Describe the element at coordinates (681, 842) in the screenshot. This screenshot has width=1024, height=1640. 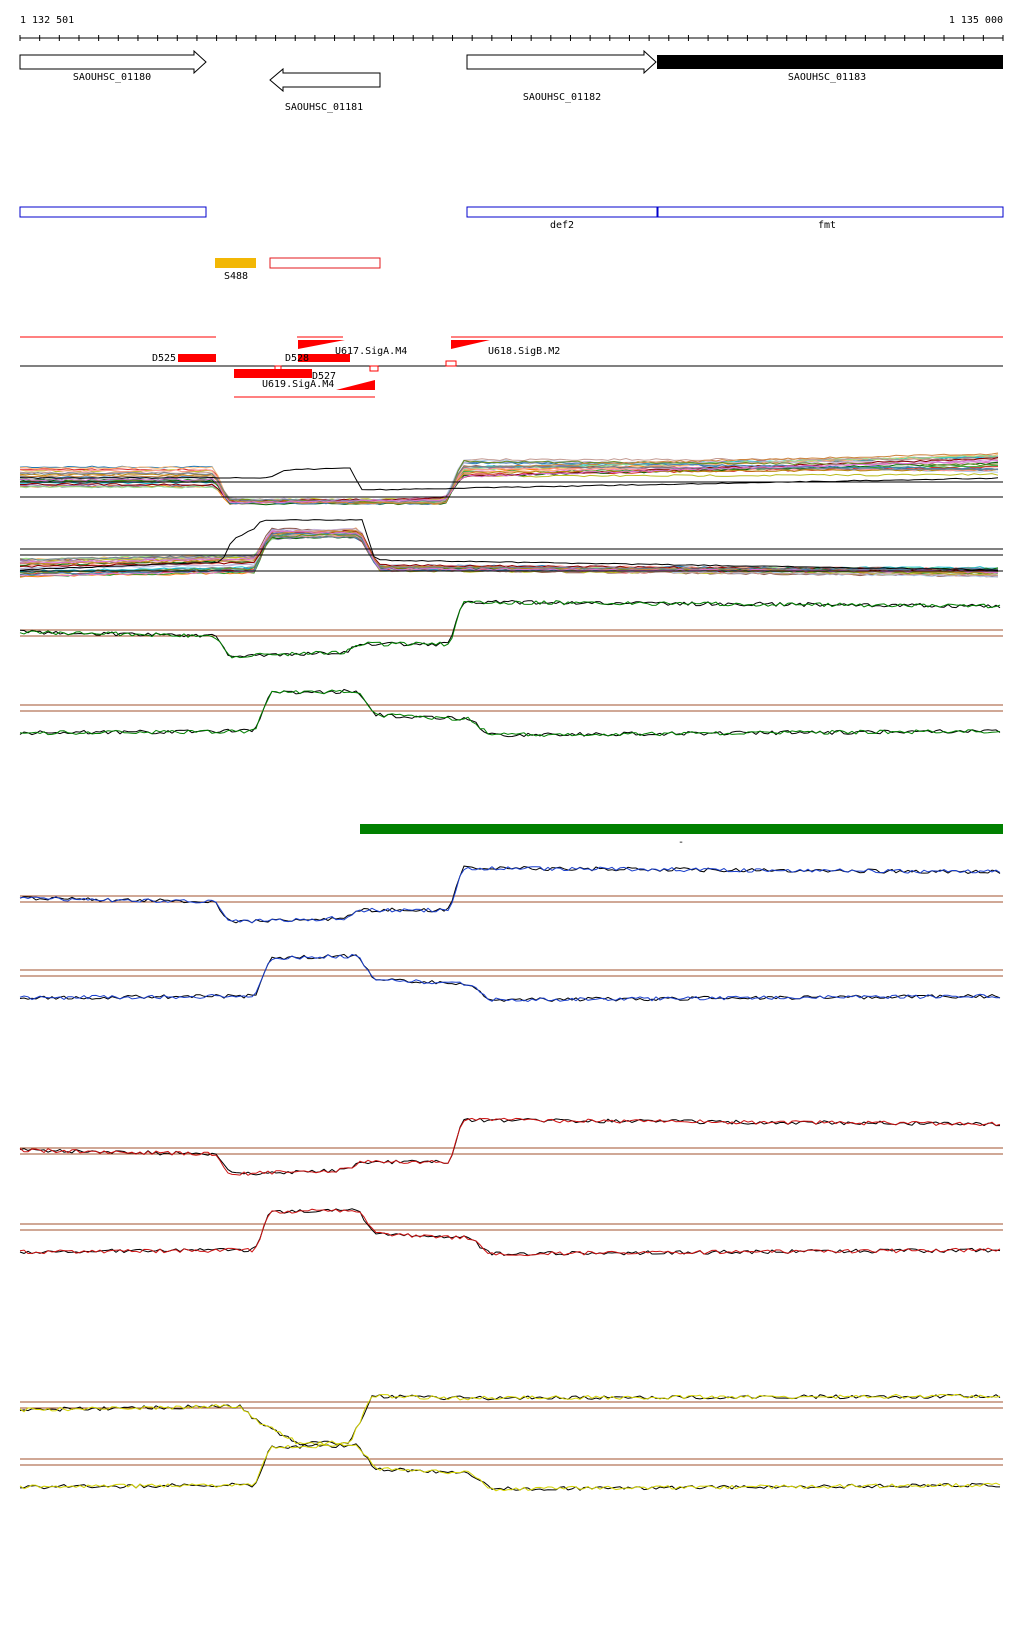
I see `green-bar-label: -` at that location.